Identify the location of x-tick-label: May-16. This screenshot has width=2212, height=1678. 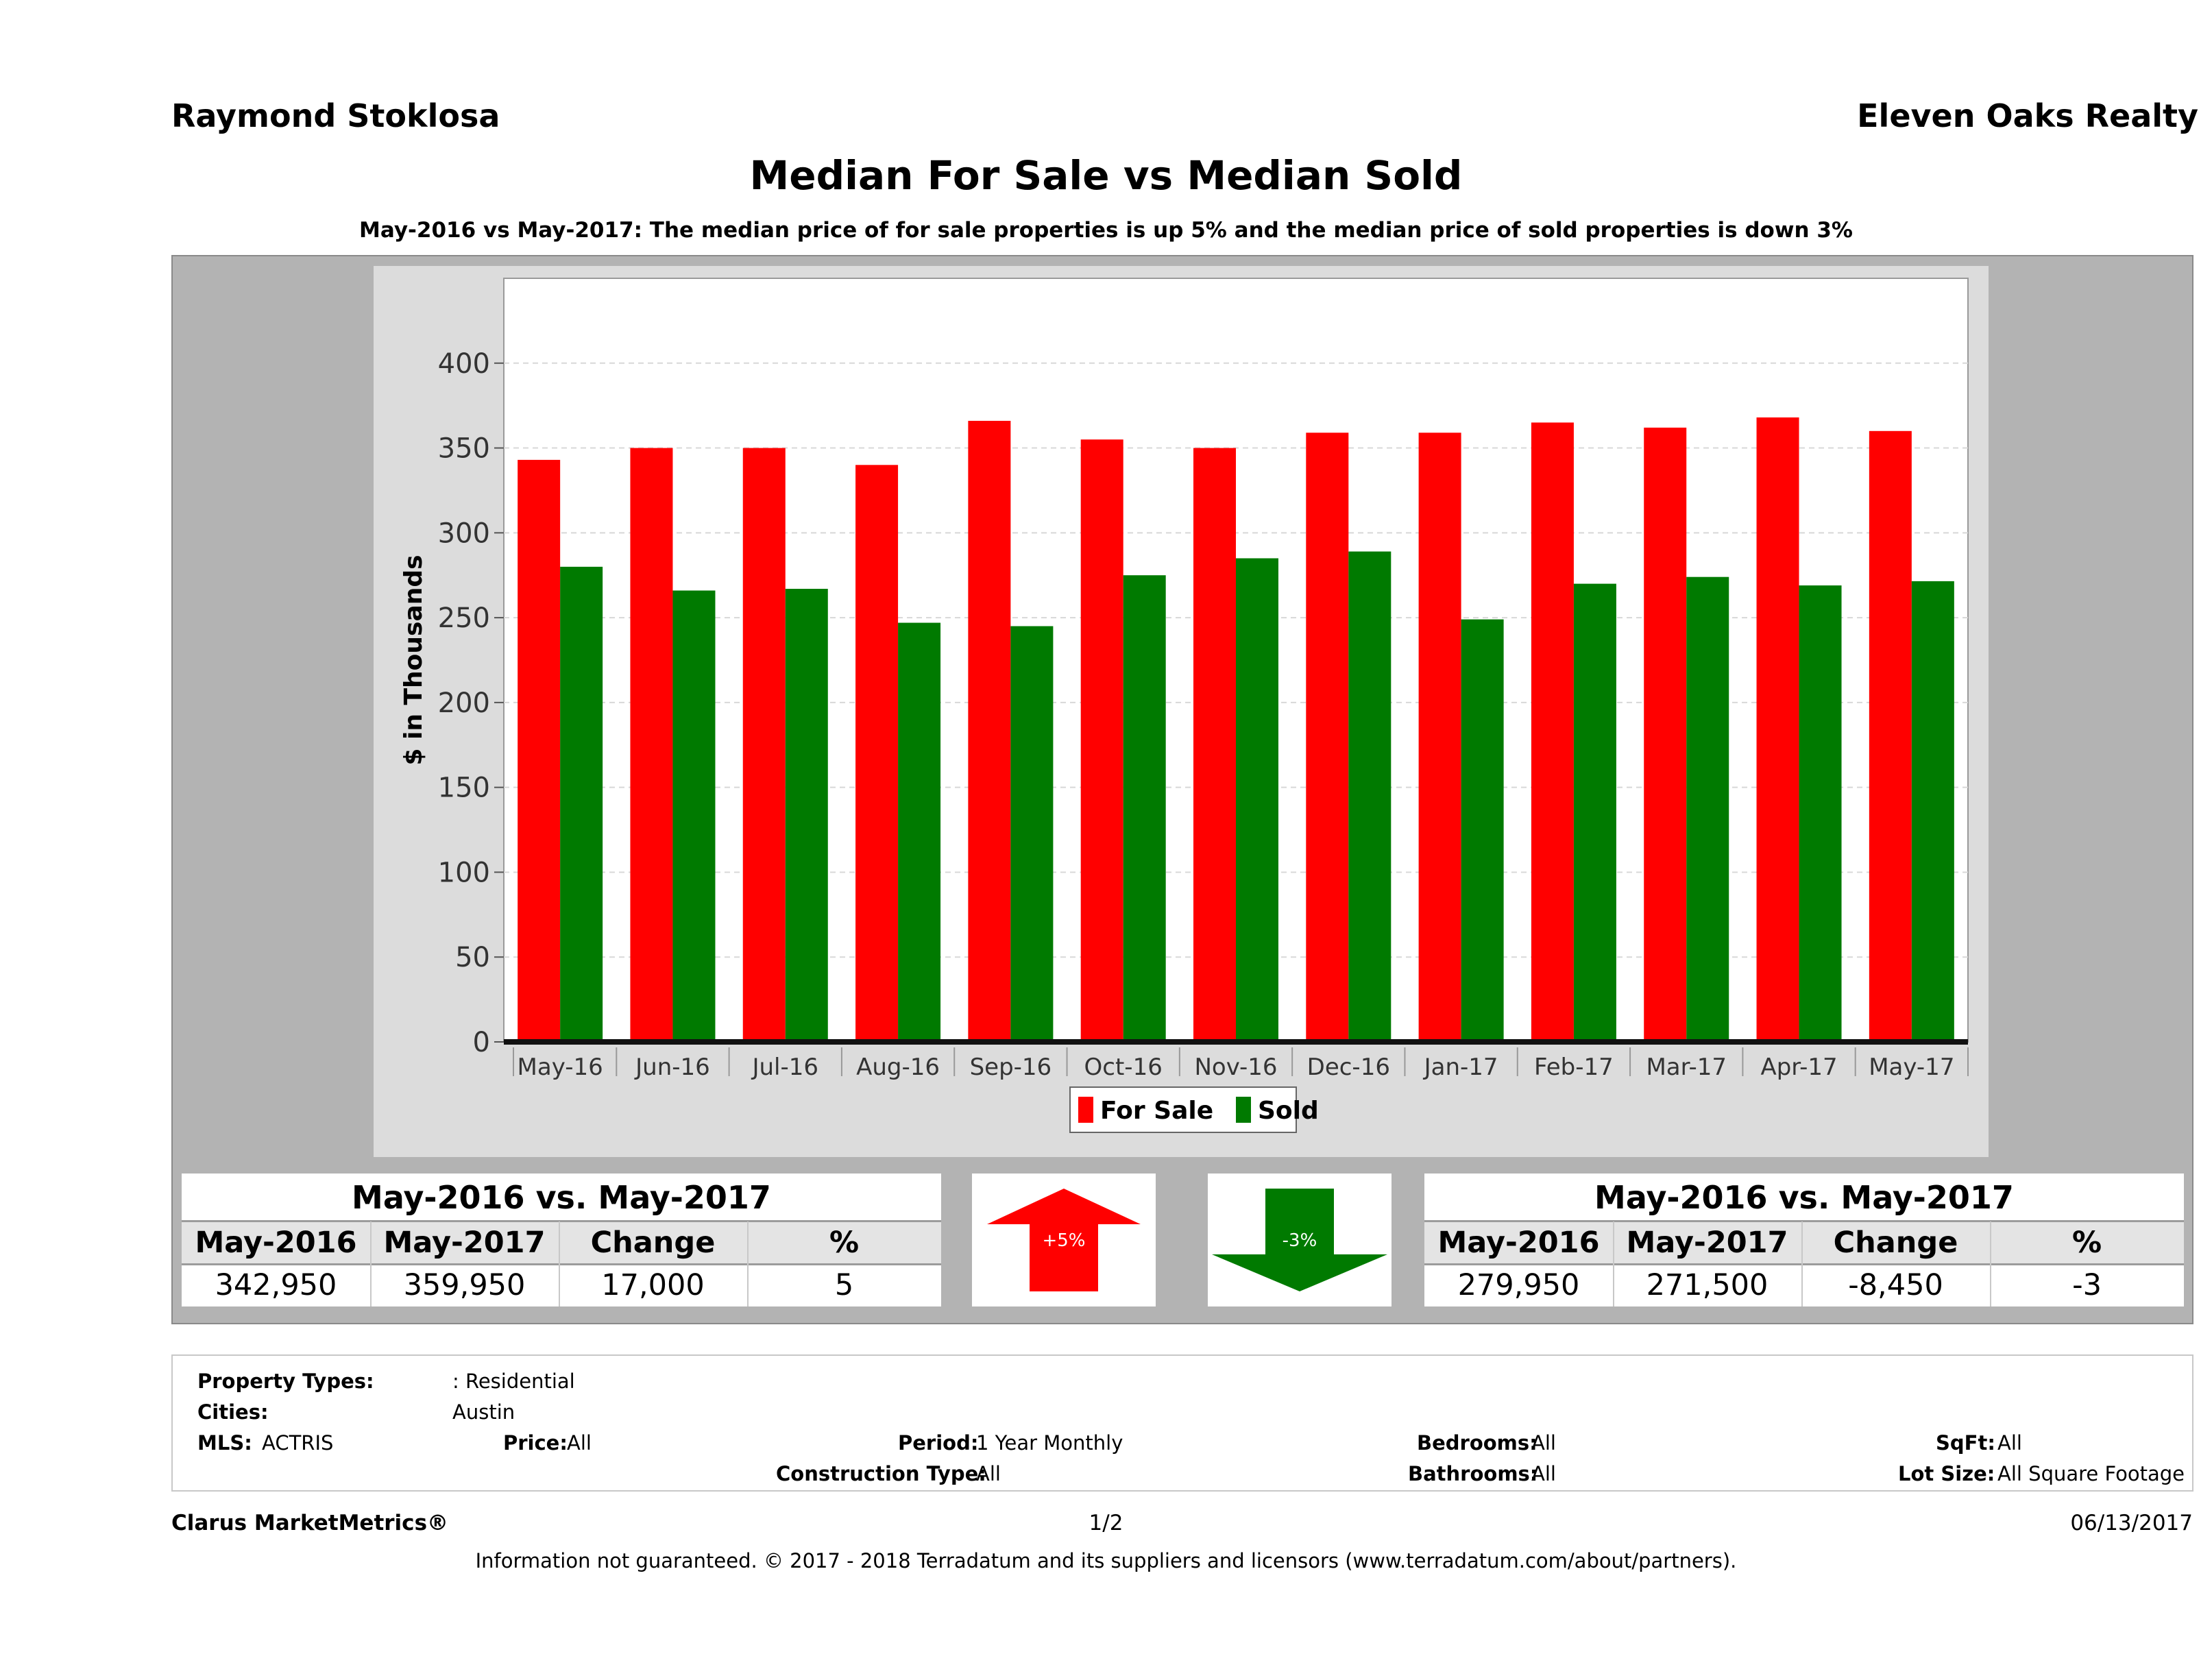
(560, 1067).